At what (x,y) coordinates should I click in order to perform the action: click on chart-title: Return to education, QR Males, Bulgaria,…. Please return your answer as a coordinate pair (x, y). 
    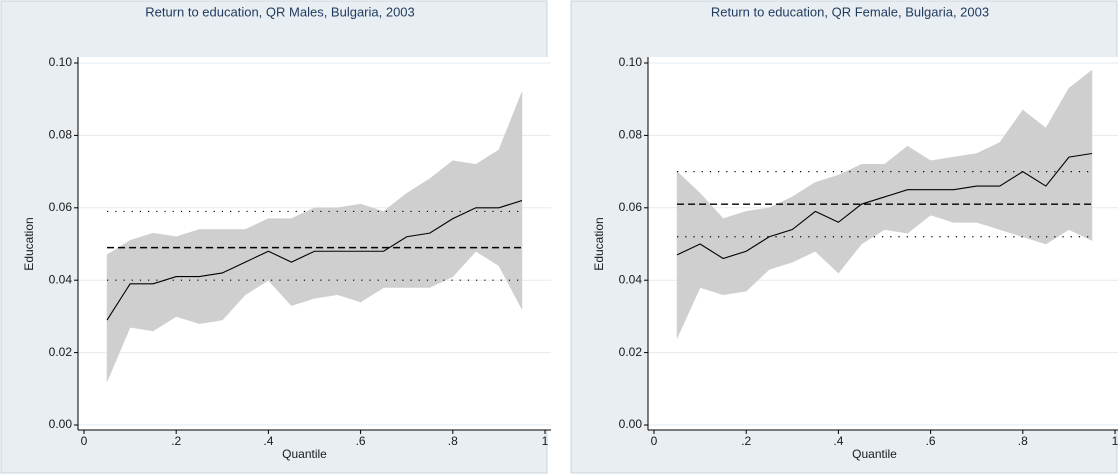
    Looking at the image, I should click on (280, 11).